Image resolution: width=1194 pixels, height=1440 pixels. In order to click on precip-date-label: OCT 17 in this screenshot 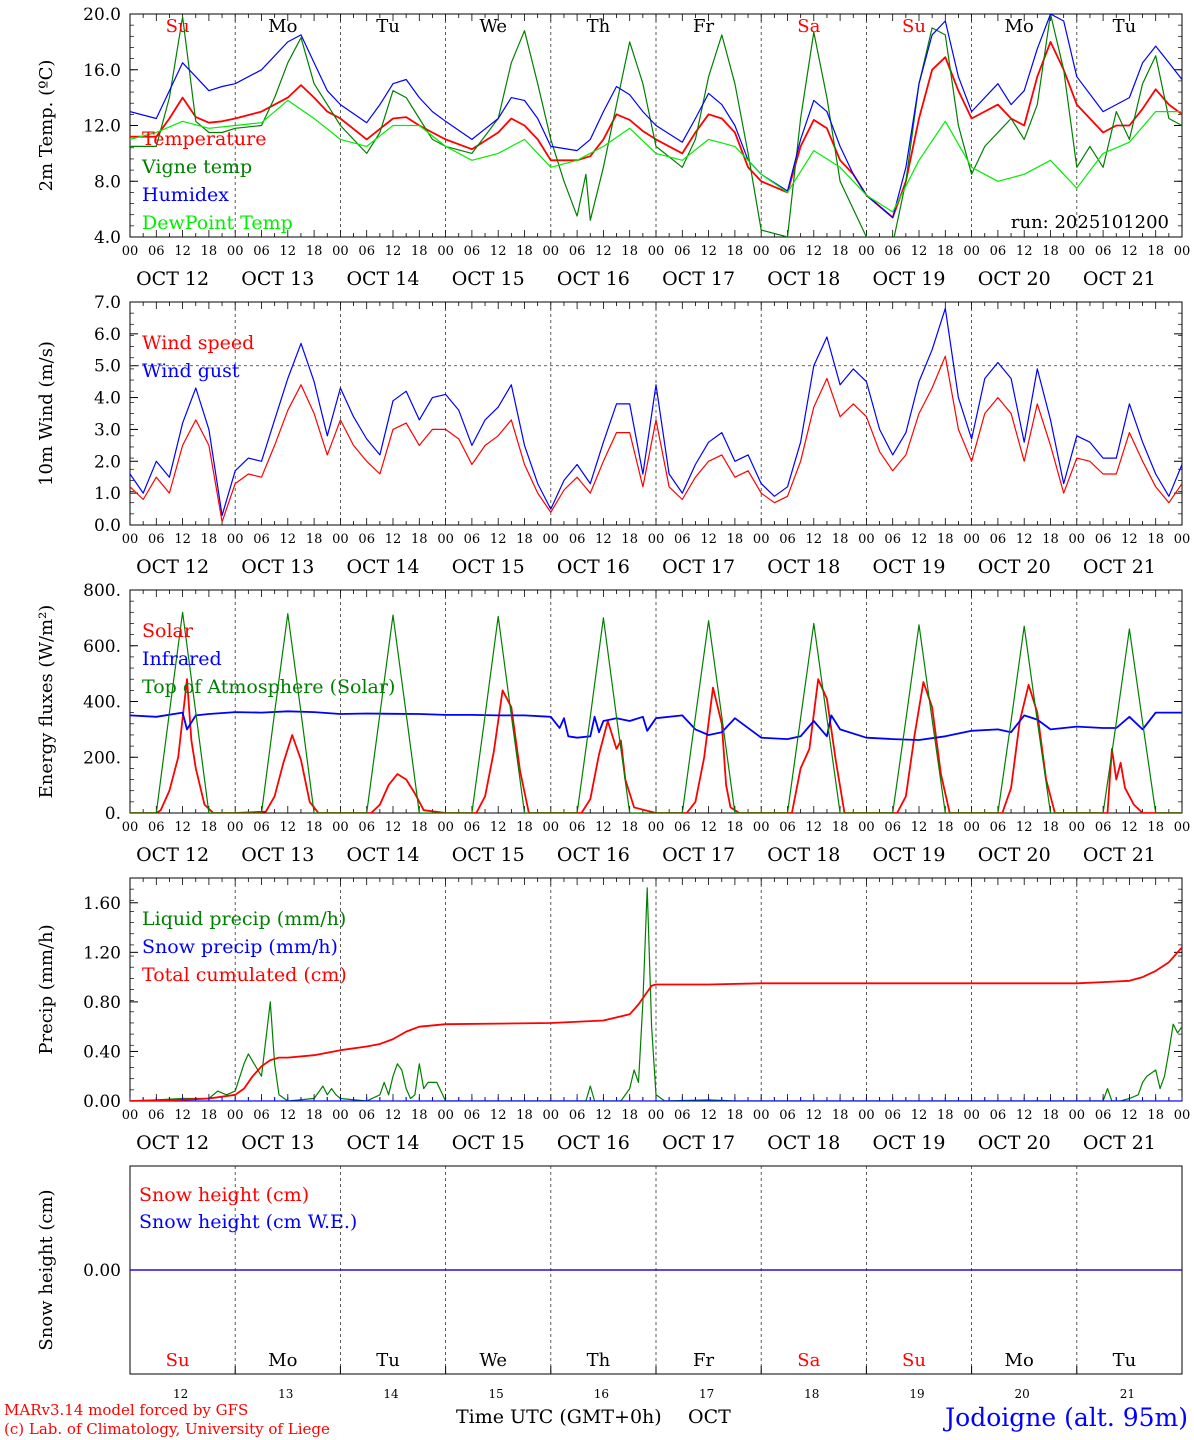, I will do `click(698, 1143)`.